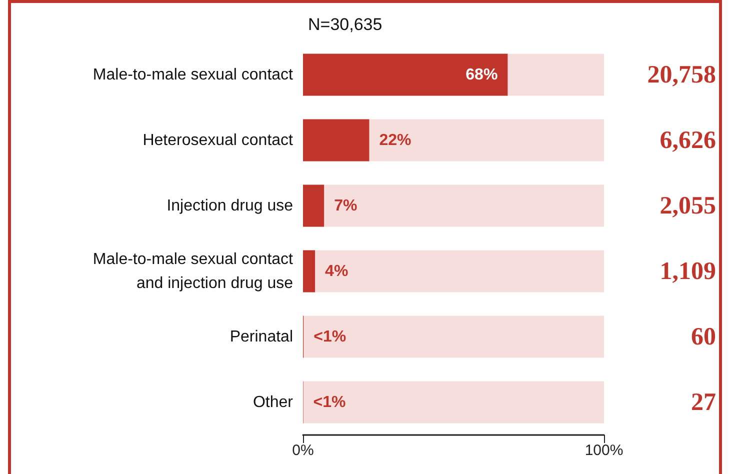 This screenshot has height=474, width=730. What do you see at coordinates (336, 271) in the screenshot?
I see `data-label: 4%` at bounding box center [336, 271].